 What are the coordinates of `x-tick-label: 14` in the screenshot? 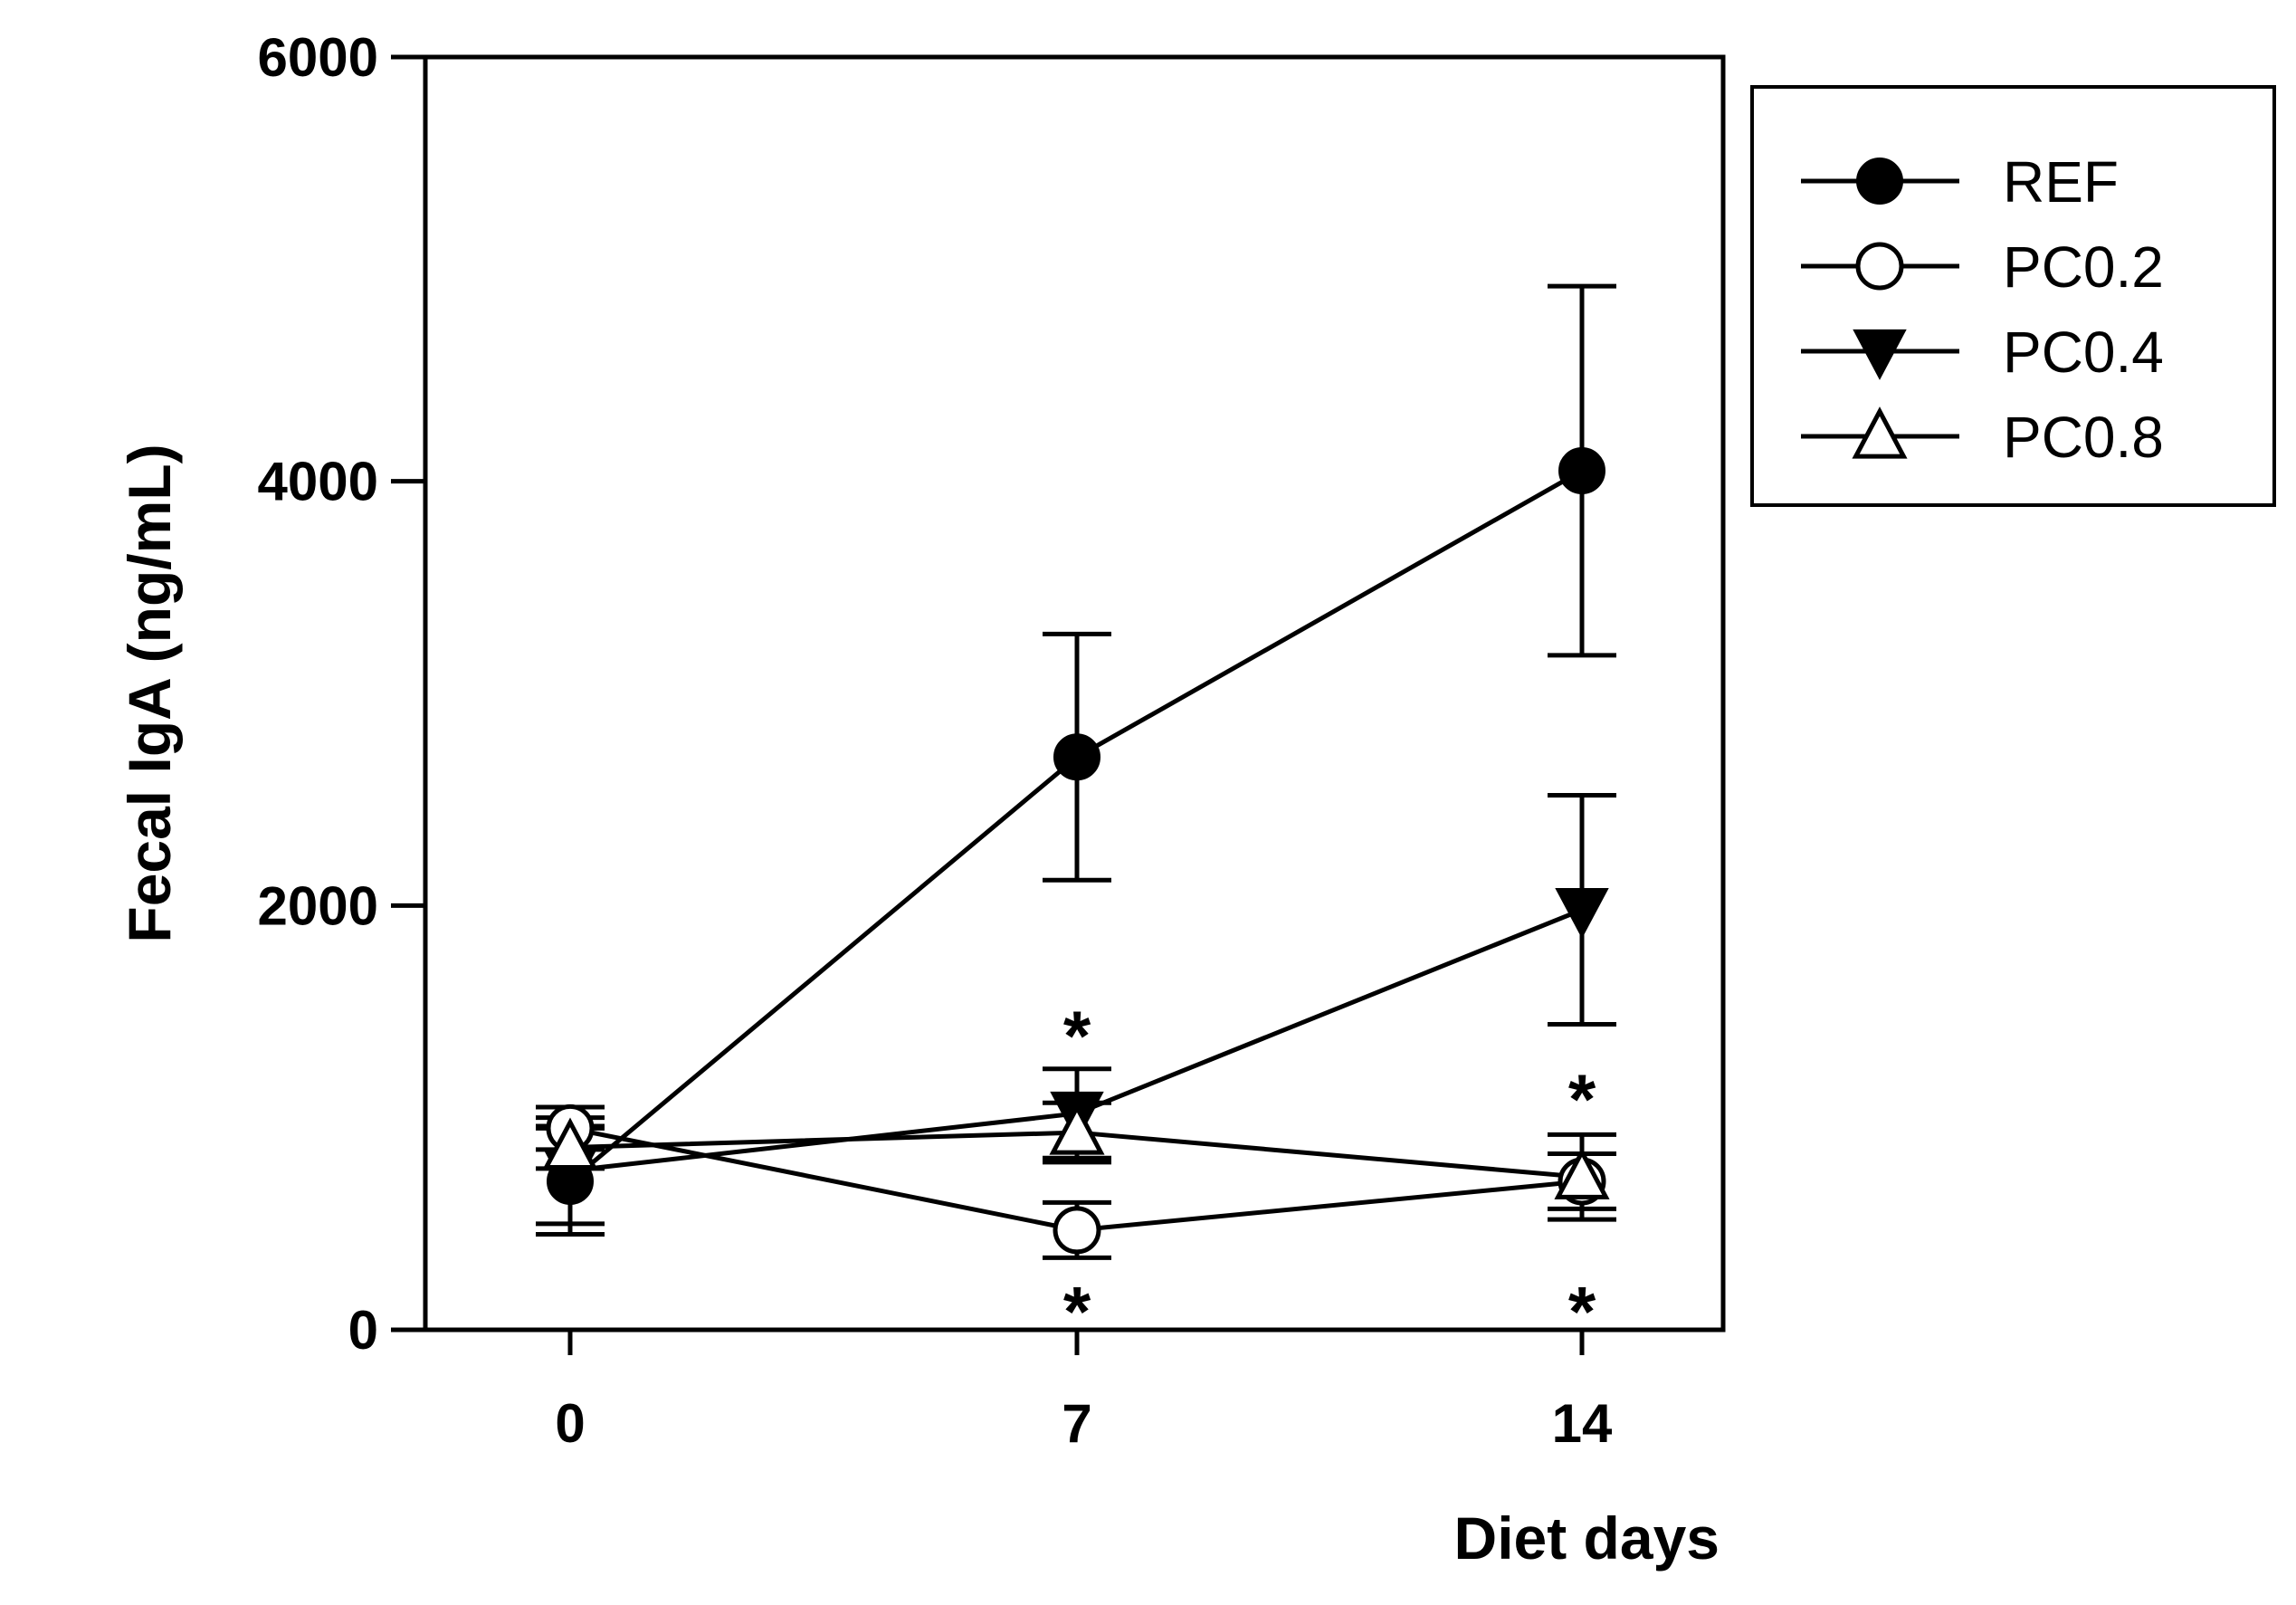 It's located at (1583, 1423).